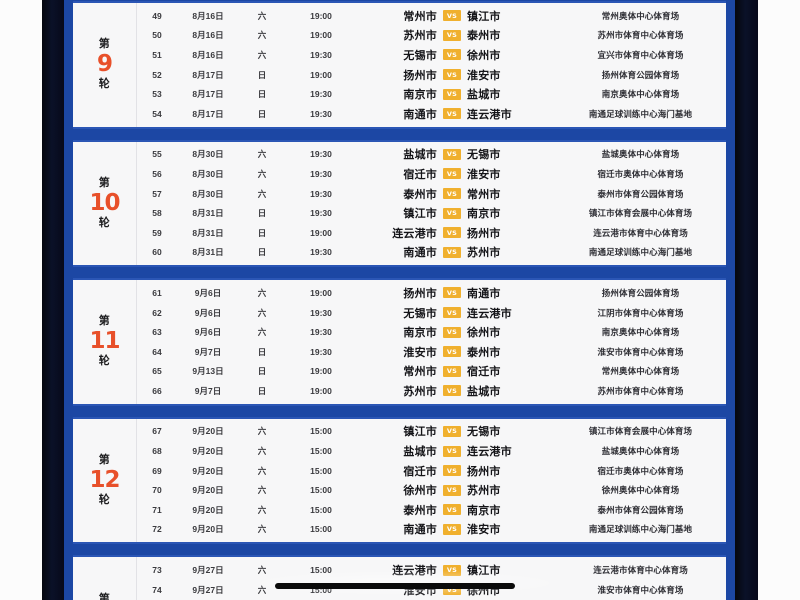  What do you see at coordinates (640, 213) in the screenshot?
I see `match-venue: 镇江市体育会展中心体育场` at bounding box center [640, 213].